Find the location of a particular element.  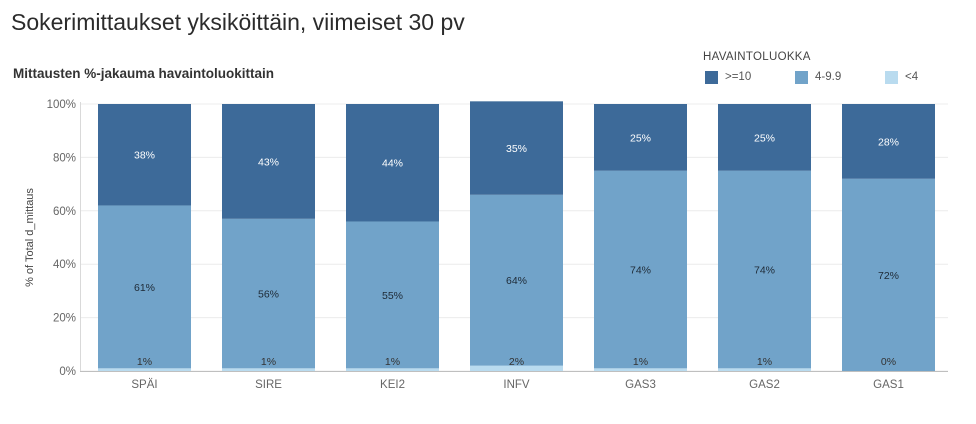

data-label: 72% is located at coordinates (888, 276).